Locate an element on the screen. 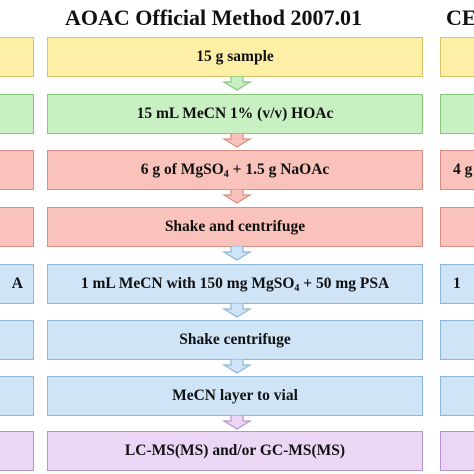 The image size is (474, 474). left-step-transfer is located at coordinates (17, 396).